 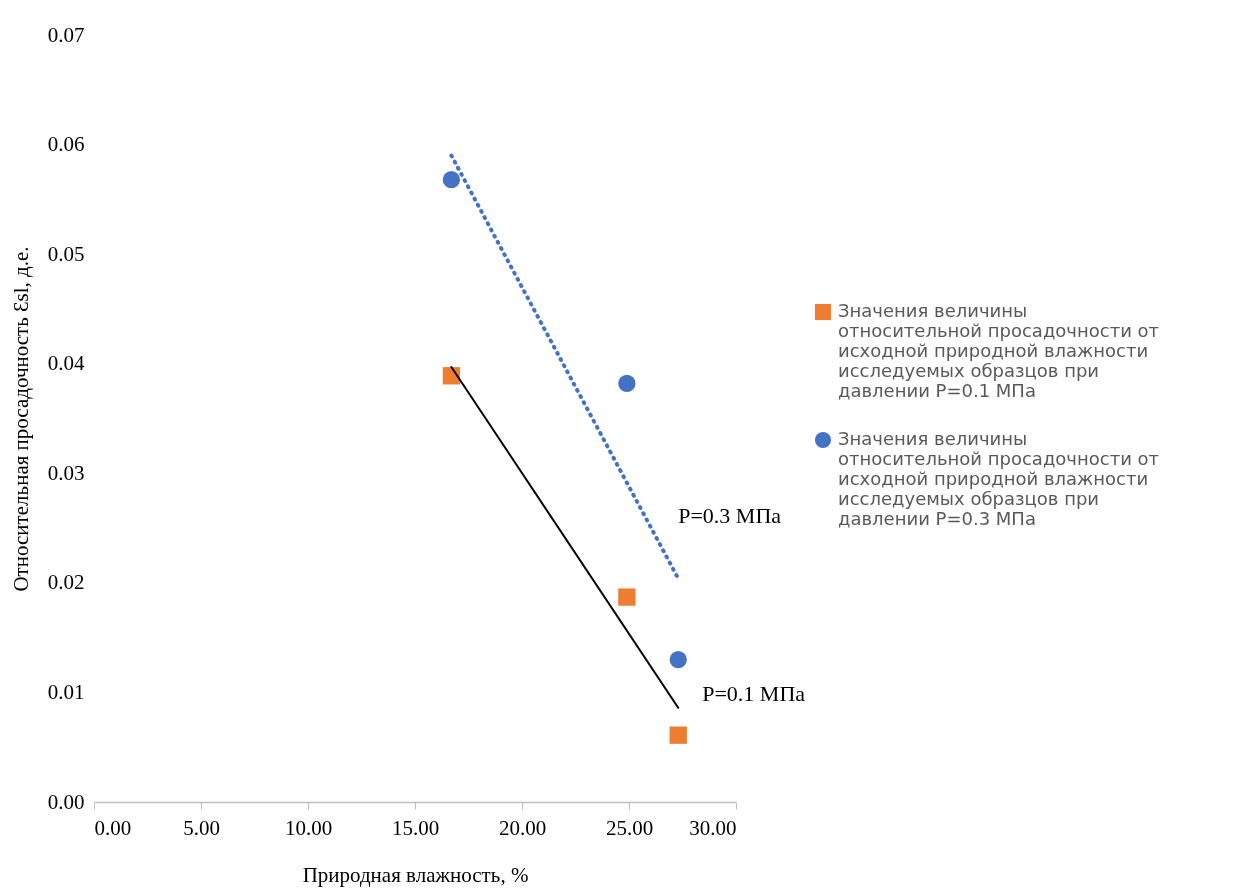 I want to click on x-tick-label: 20.00, so click(x=522, y=827).